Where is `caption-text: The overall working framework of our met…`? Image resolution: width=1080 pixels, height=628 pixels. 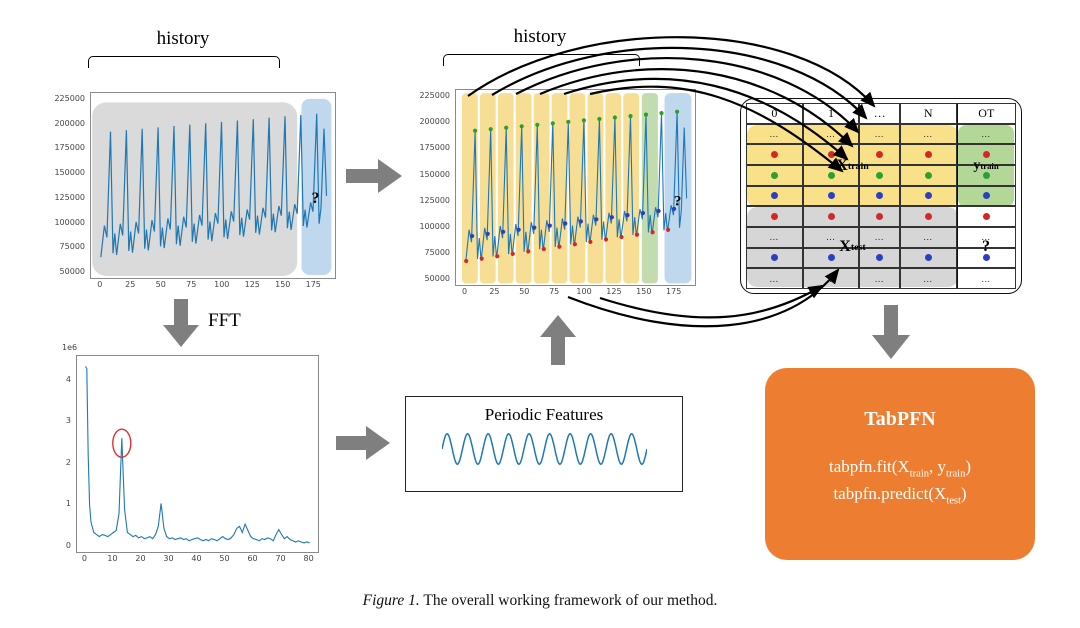 caption-text: The overall working framework of our met… is located at coordinates (570, 600).